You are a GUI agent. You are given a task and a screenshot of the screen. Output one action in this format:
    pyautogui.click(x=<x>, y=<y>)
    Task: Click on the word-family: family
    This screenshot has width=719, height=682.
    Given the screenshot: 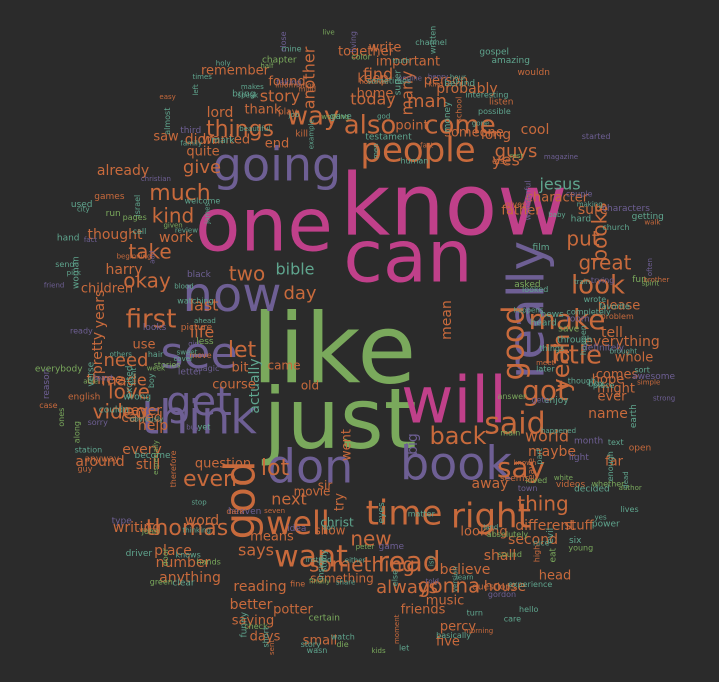 What is the action you would take?
    pyautogui.click(x=191, y=144)
    